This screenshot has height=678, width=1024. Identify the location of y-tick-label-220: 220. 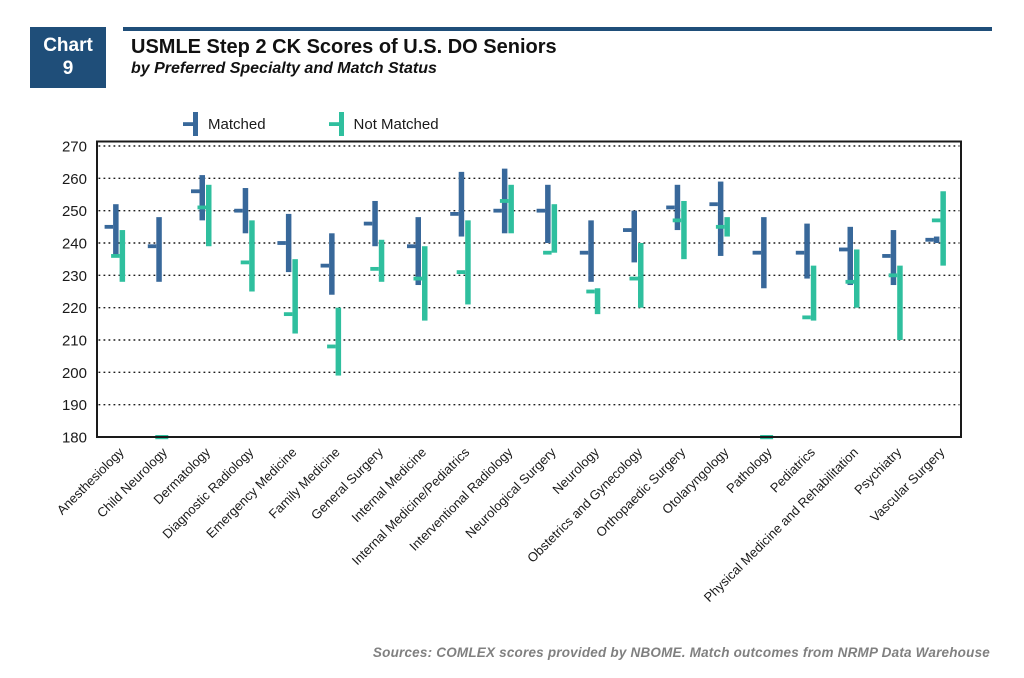
(74, 308).